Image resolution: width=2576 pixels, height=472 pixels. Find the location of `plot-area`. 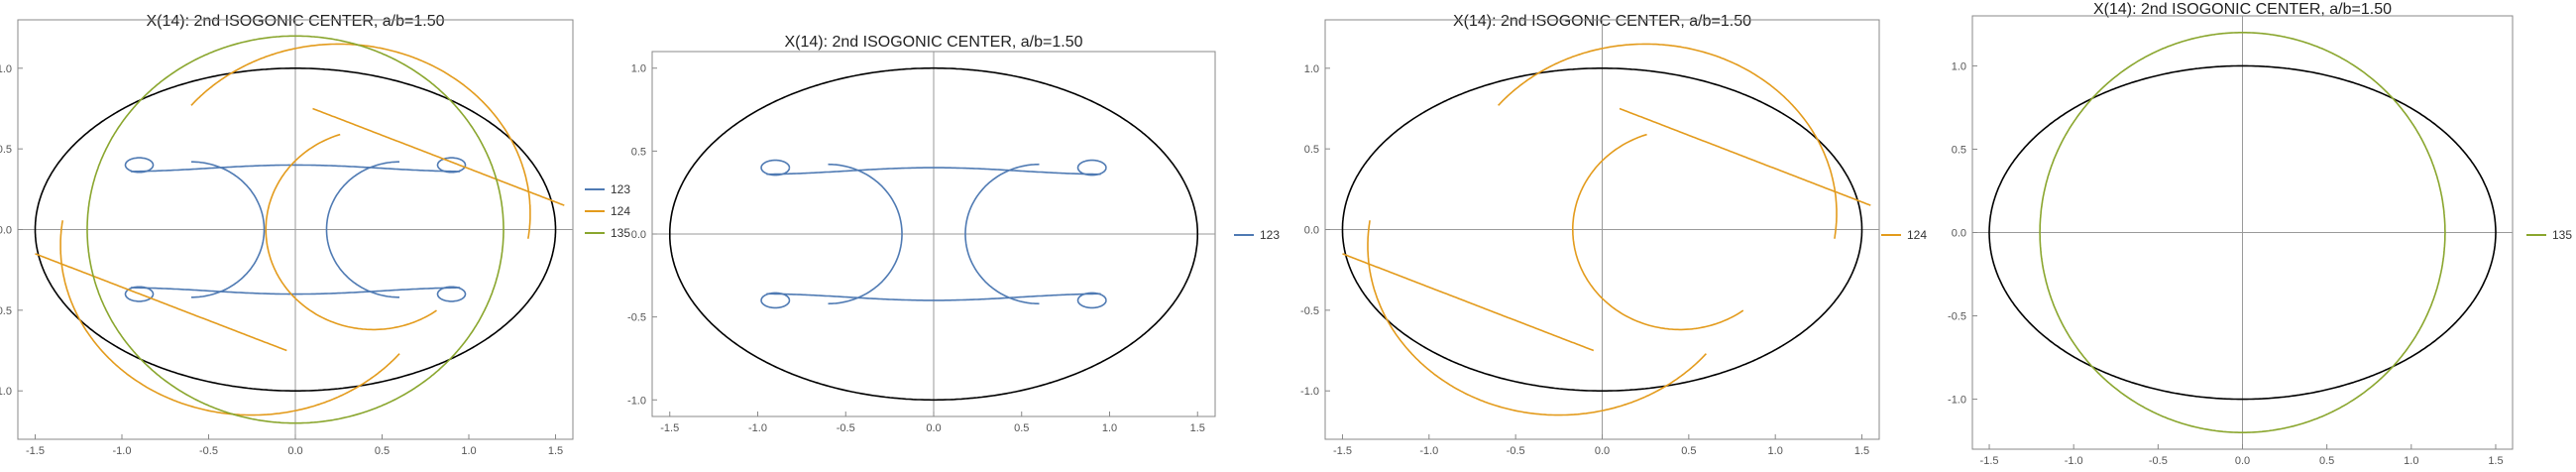

plot-area is located at coordinates (934, 234).